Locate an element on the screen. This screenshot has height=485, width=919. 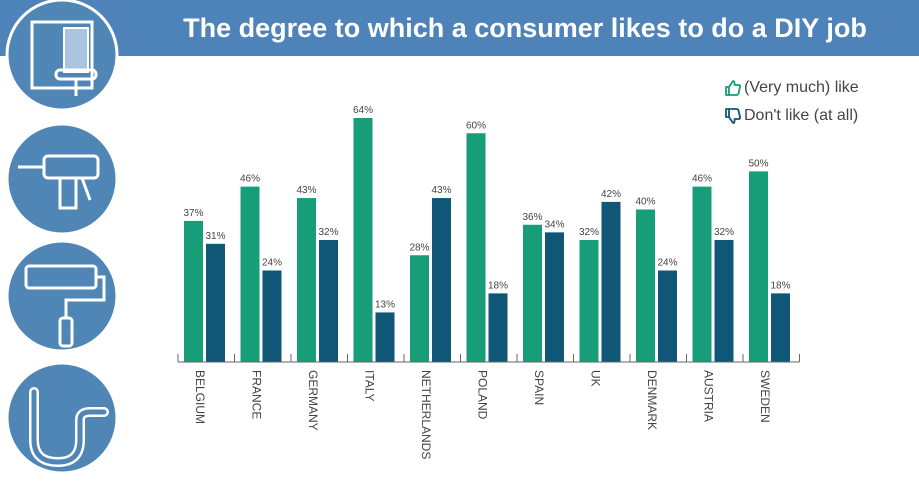
data-label-france-like: 46% is located at coordinates (250, 179).